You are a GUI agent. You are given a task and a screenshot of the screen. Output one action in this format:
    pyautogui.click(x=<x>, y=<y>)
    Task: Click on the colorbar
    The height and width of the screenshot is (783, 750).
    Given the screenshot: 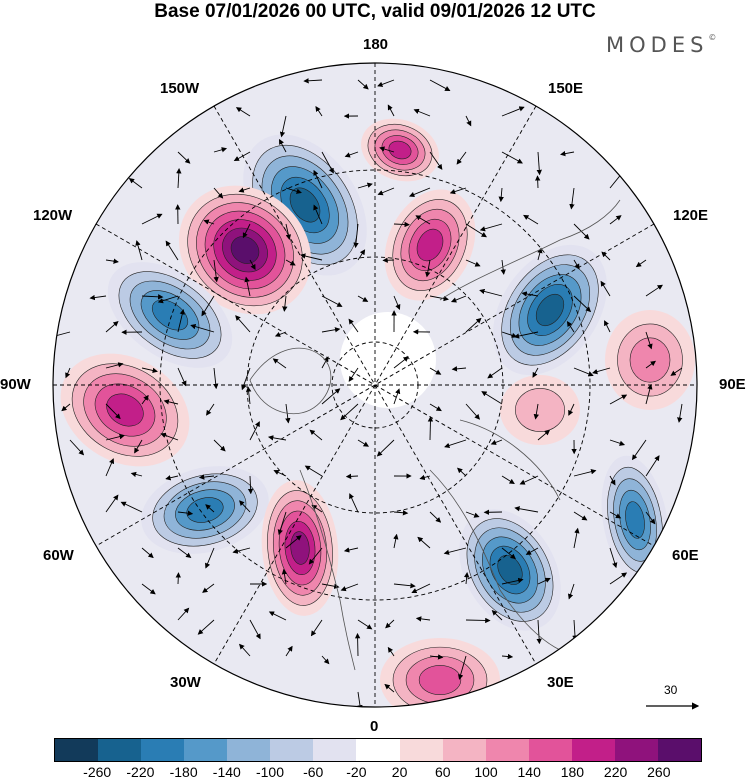 What is the action you would take?
    pyautogui.click(x=378, y=750)
    